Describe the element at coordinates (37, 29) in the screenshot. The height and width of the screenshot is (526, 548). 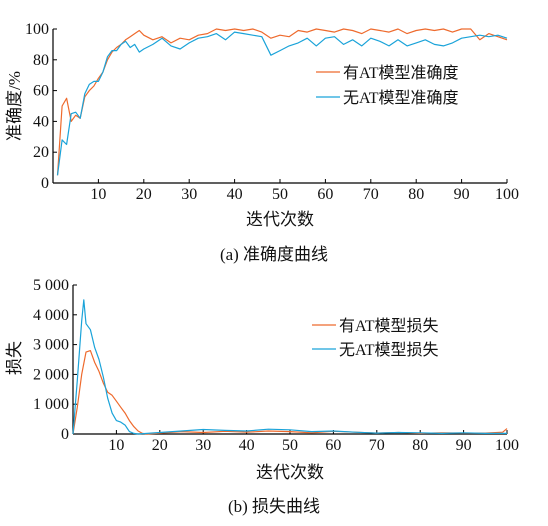
I see `accuracy-y-tick-label: 100` at that location.